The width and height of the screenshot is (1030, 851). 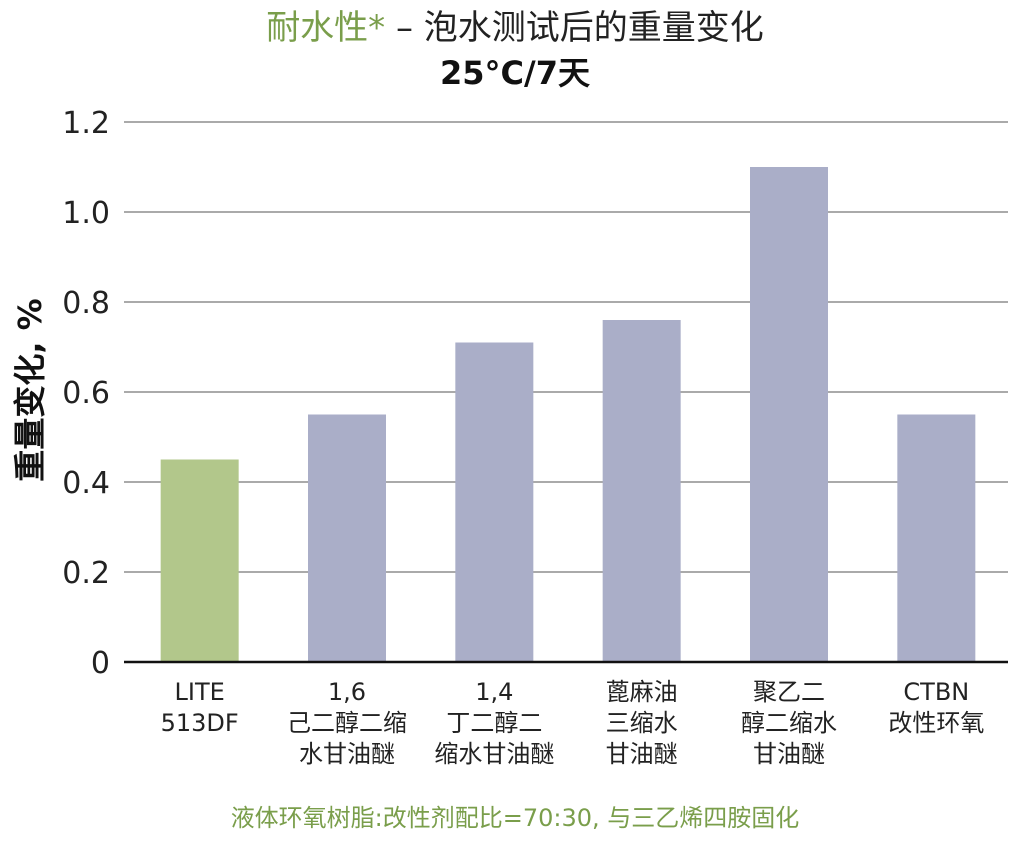 I want to click on footnote: 液体环氧树脂:改性剂配比=70:30, 与三乙烯四胺固化, so click(x=515, y=818).